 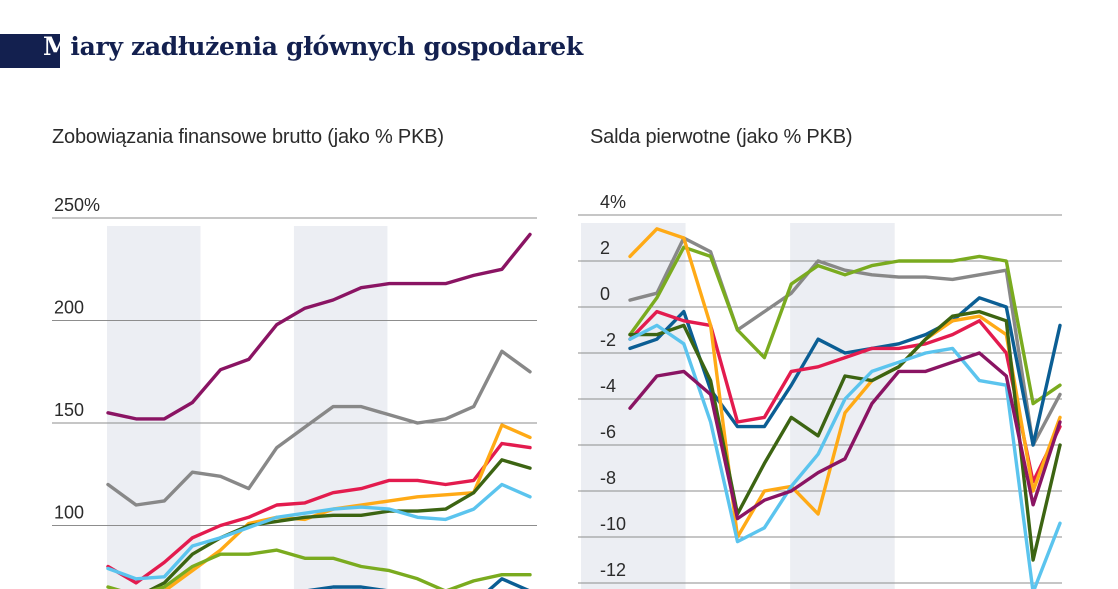 What do you see at coordinates (69, 308) in the screenshot?
I see `y-tick-label: 200` at bounding box center [69, 308].